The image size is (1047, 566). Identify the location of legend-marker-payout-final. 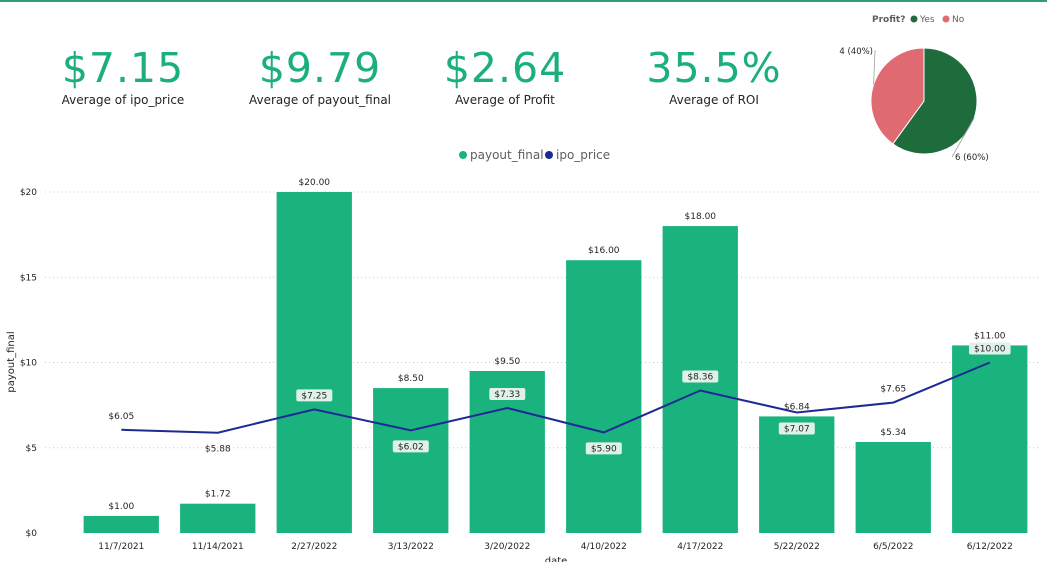
(463, 155).